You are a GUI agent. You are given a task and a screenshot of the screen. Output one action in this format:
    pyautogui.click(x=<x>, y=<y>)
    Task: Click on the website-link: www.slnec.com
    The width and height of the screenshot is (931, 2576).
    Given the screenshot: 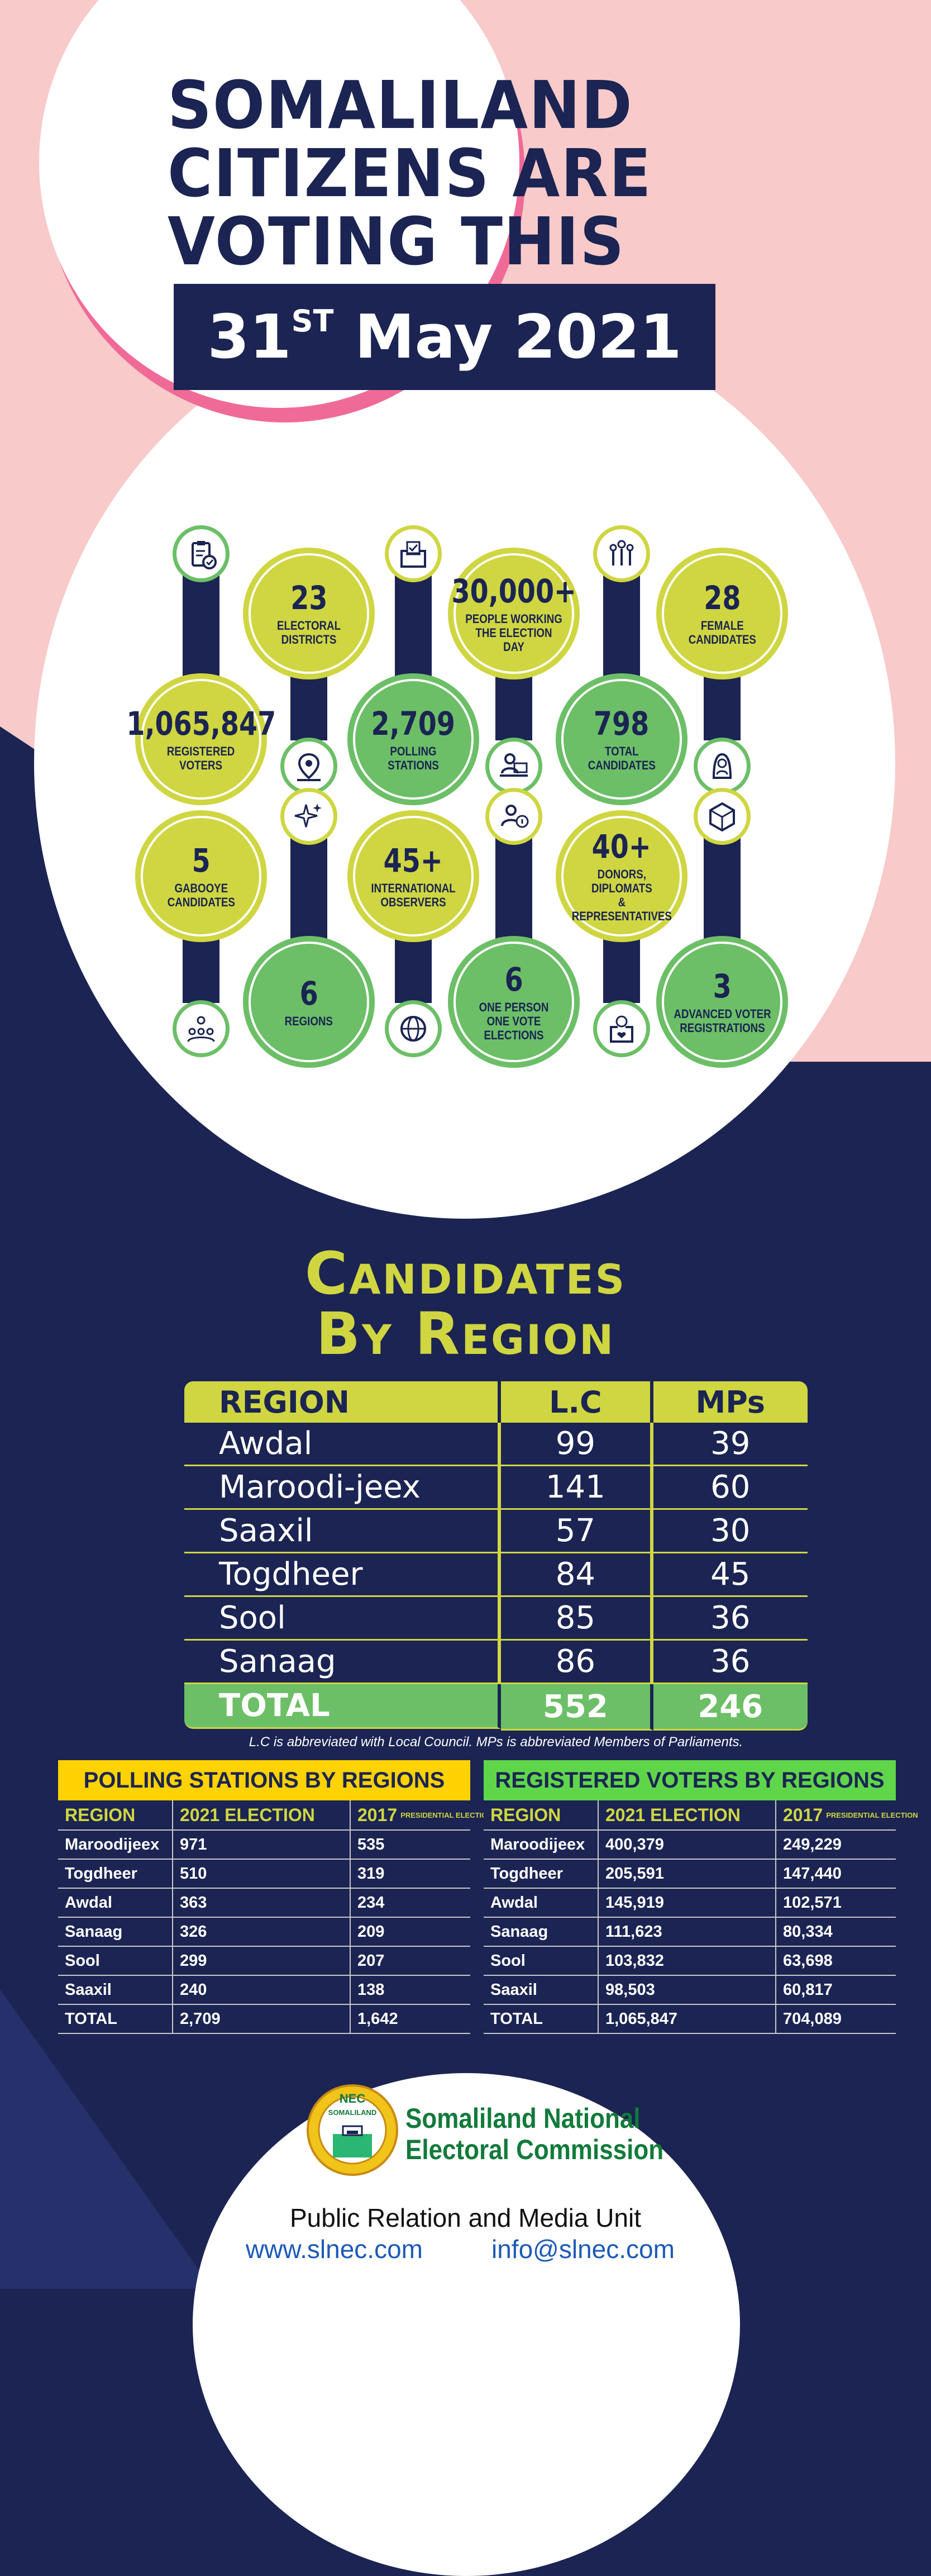 What is the action you would take?
    pyautogui.click(x=334, y=2250)
    